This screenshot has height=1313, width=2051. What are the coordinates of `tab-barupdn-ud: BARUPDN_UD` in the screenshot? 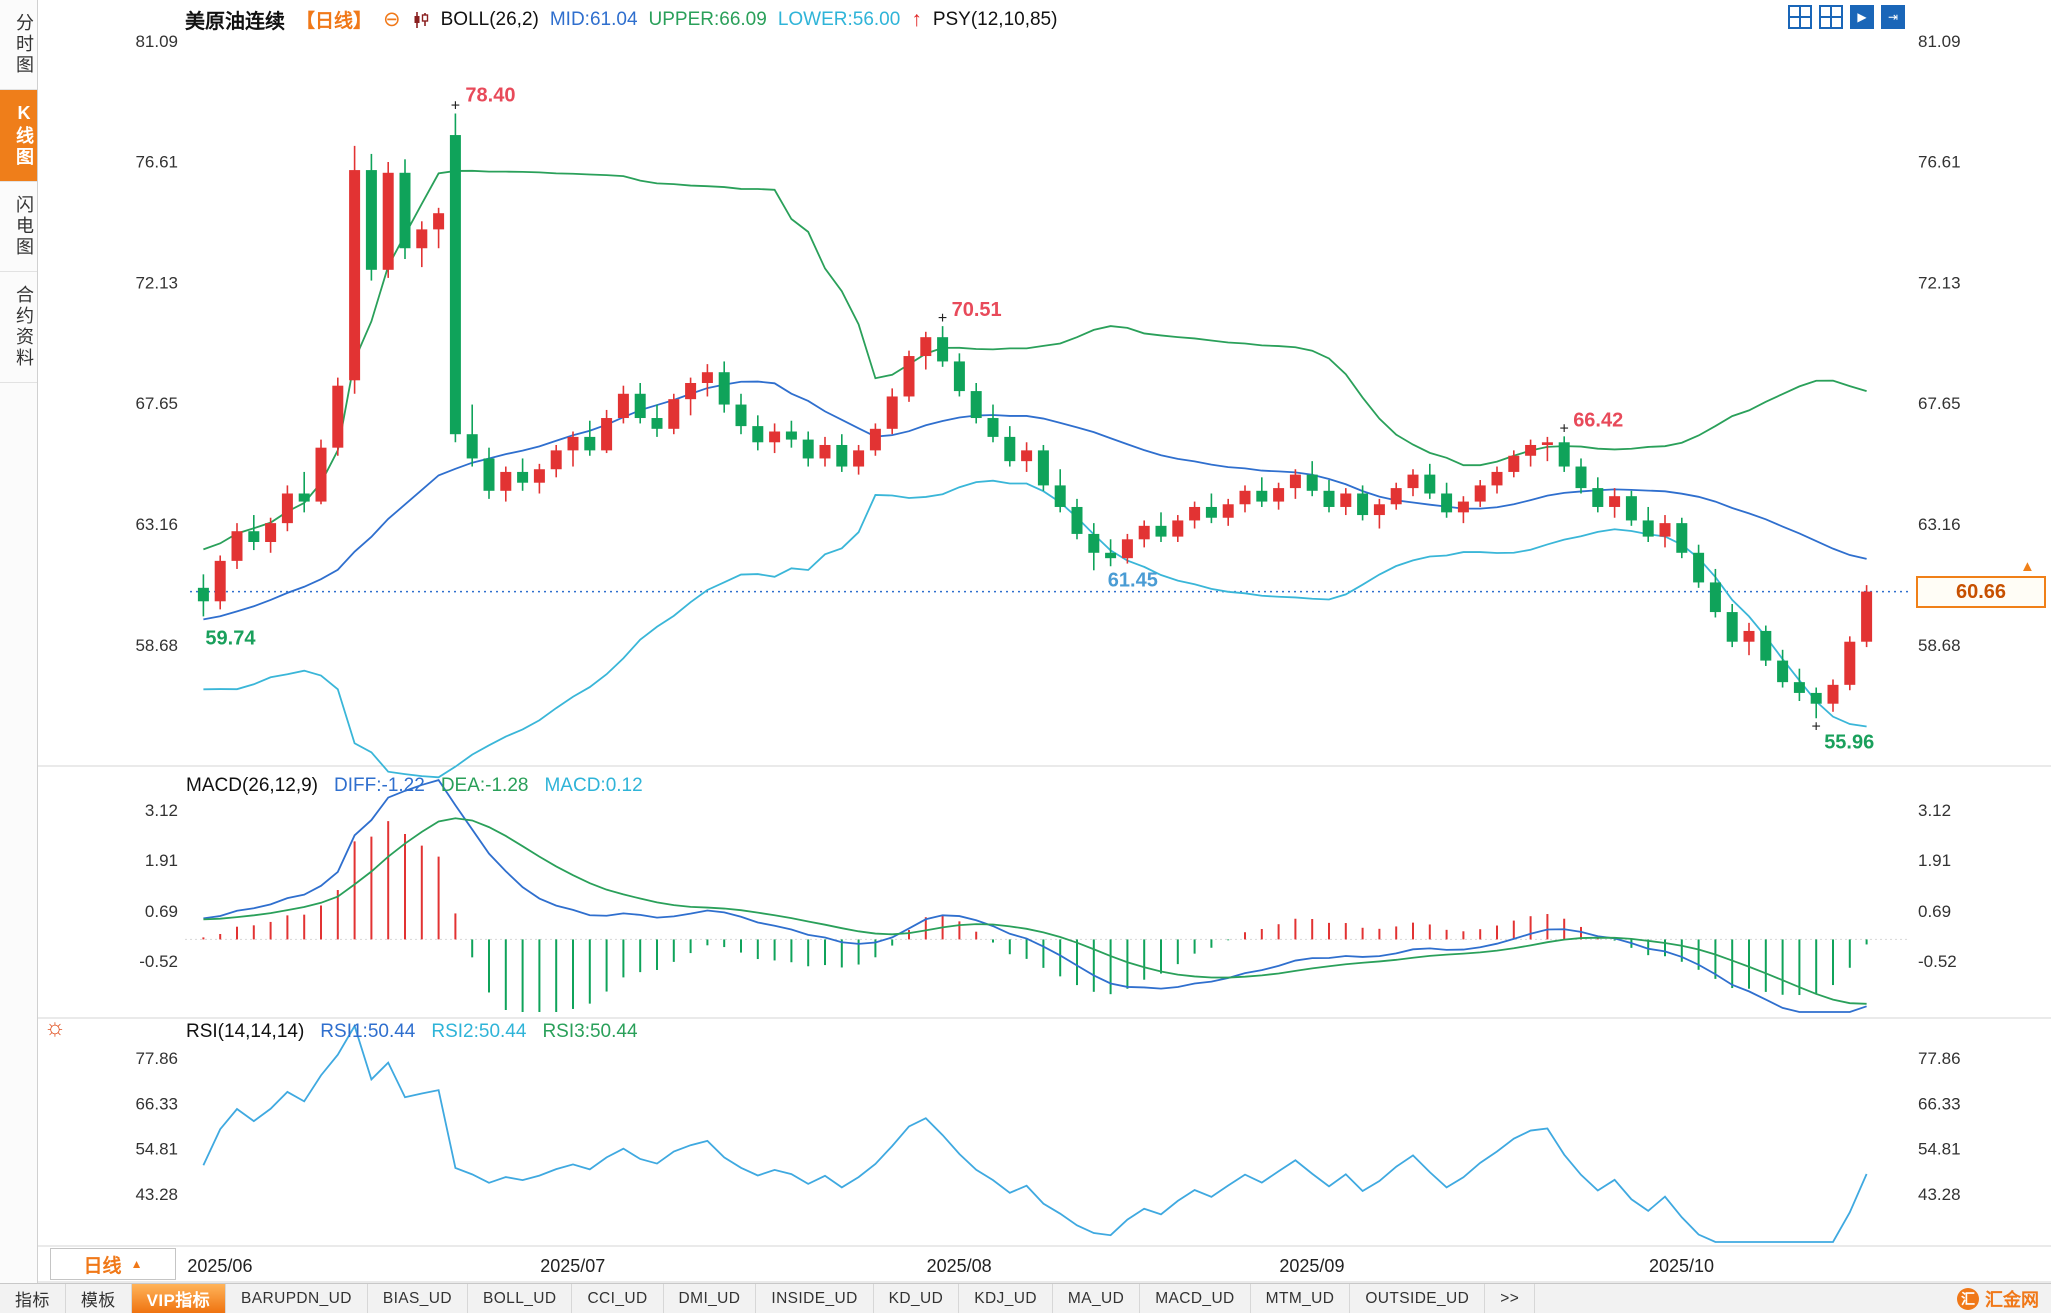 It's located at (297, 1298).